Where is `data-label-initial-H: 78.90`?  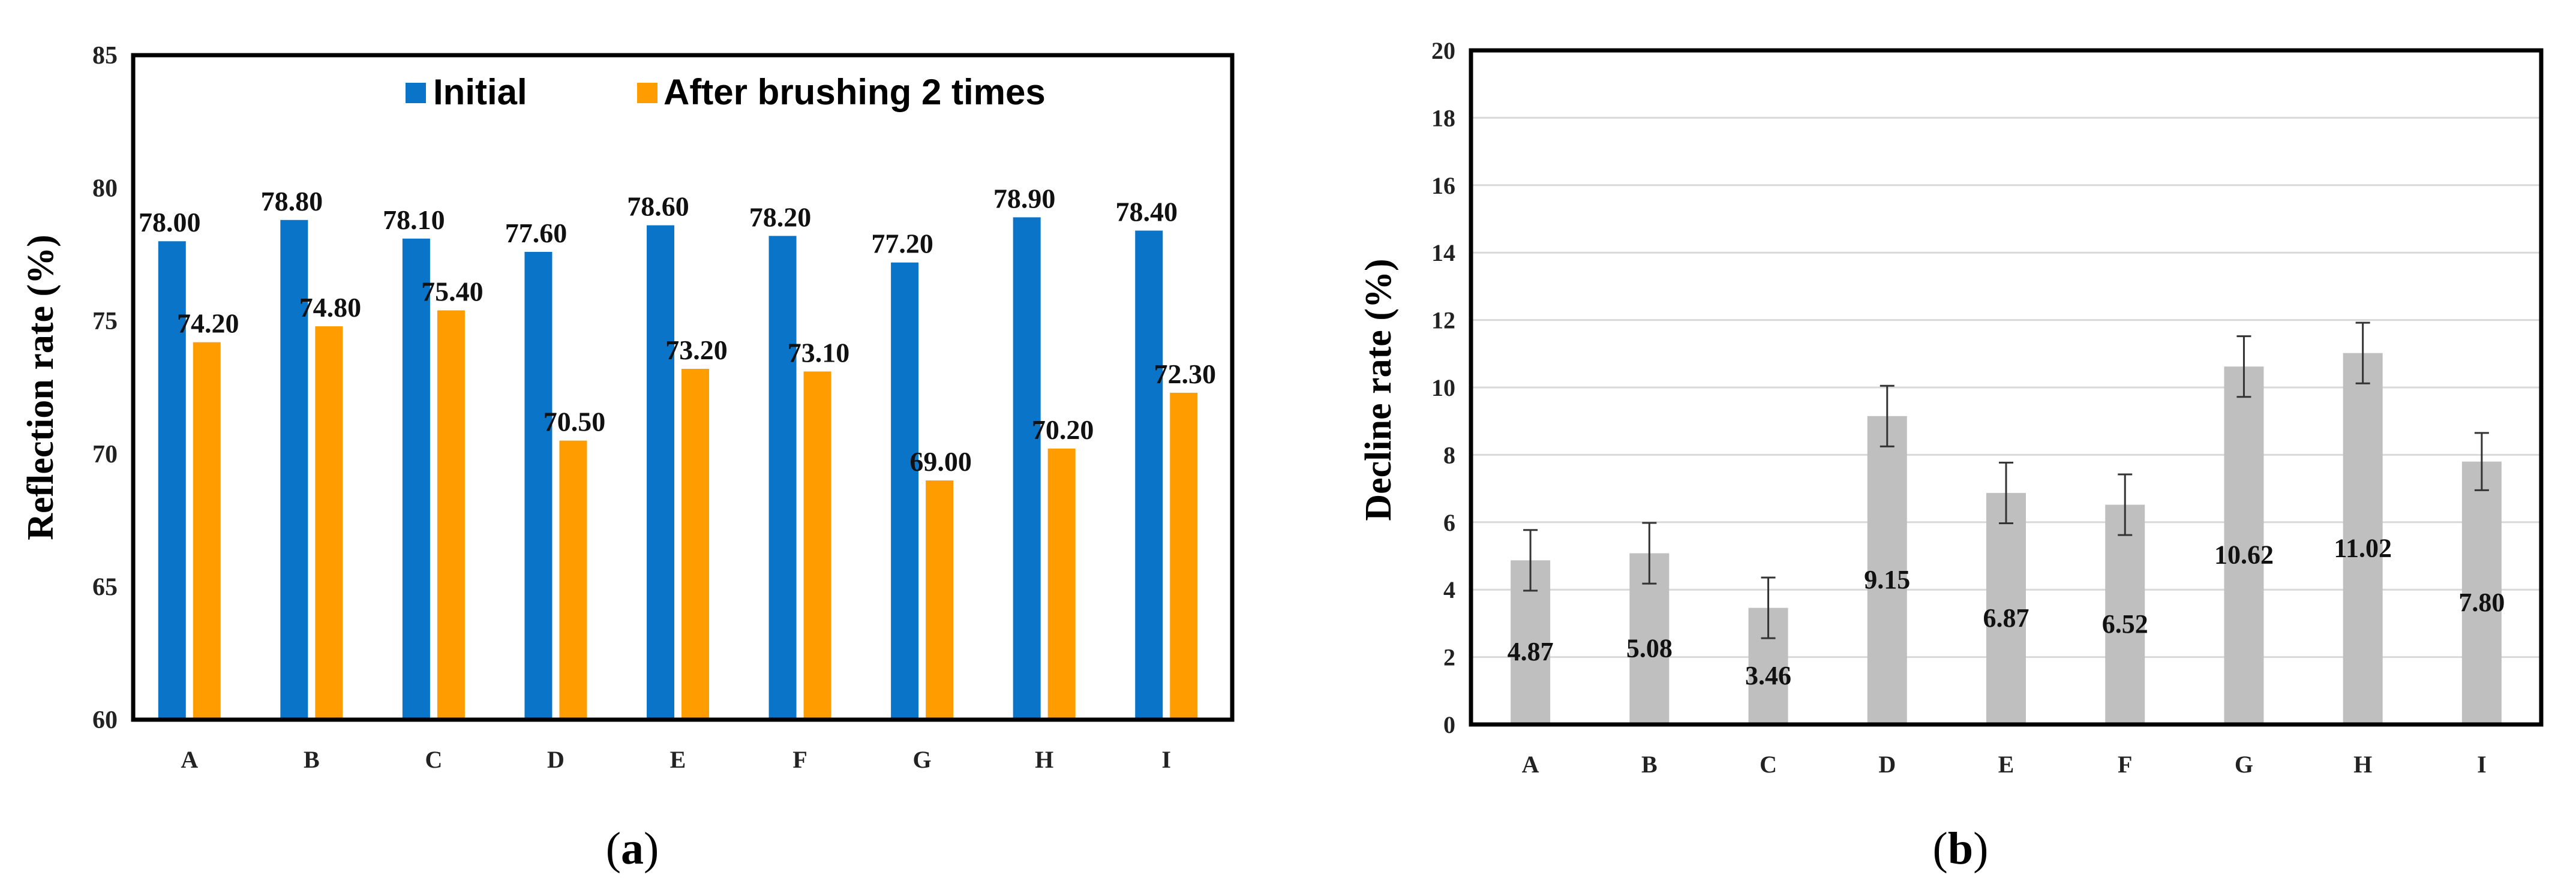 data-label-initial-H: 78.90 is located at coordinates (1024, 198).